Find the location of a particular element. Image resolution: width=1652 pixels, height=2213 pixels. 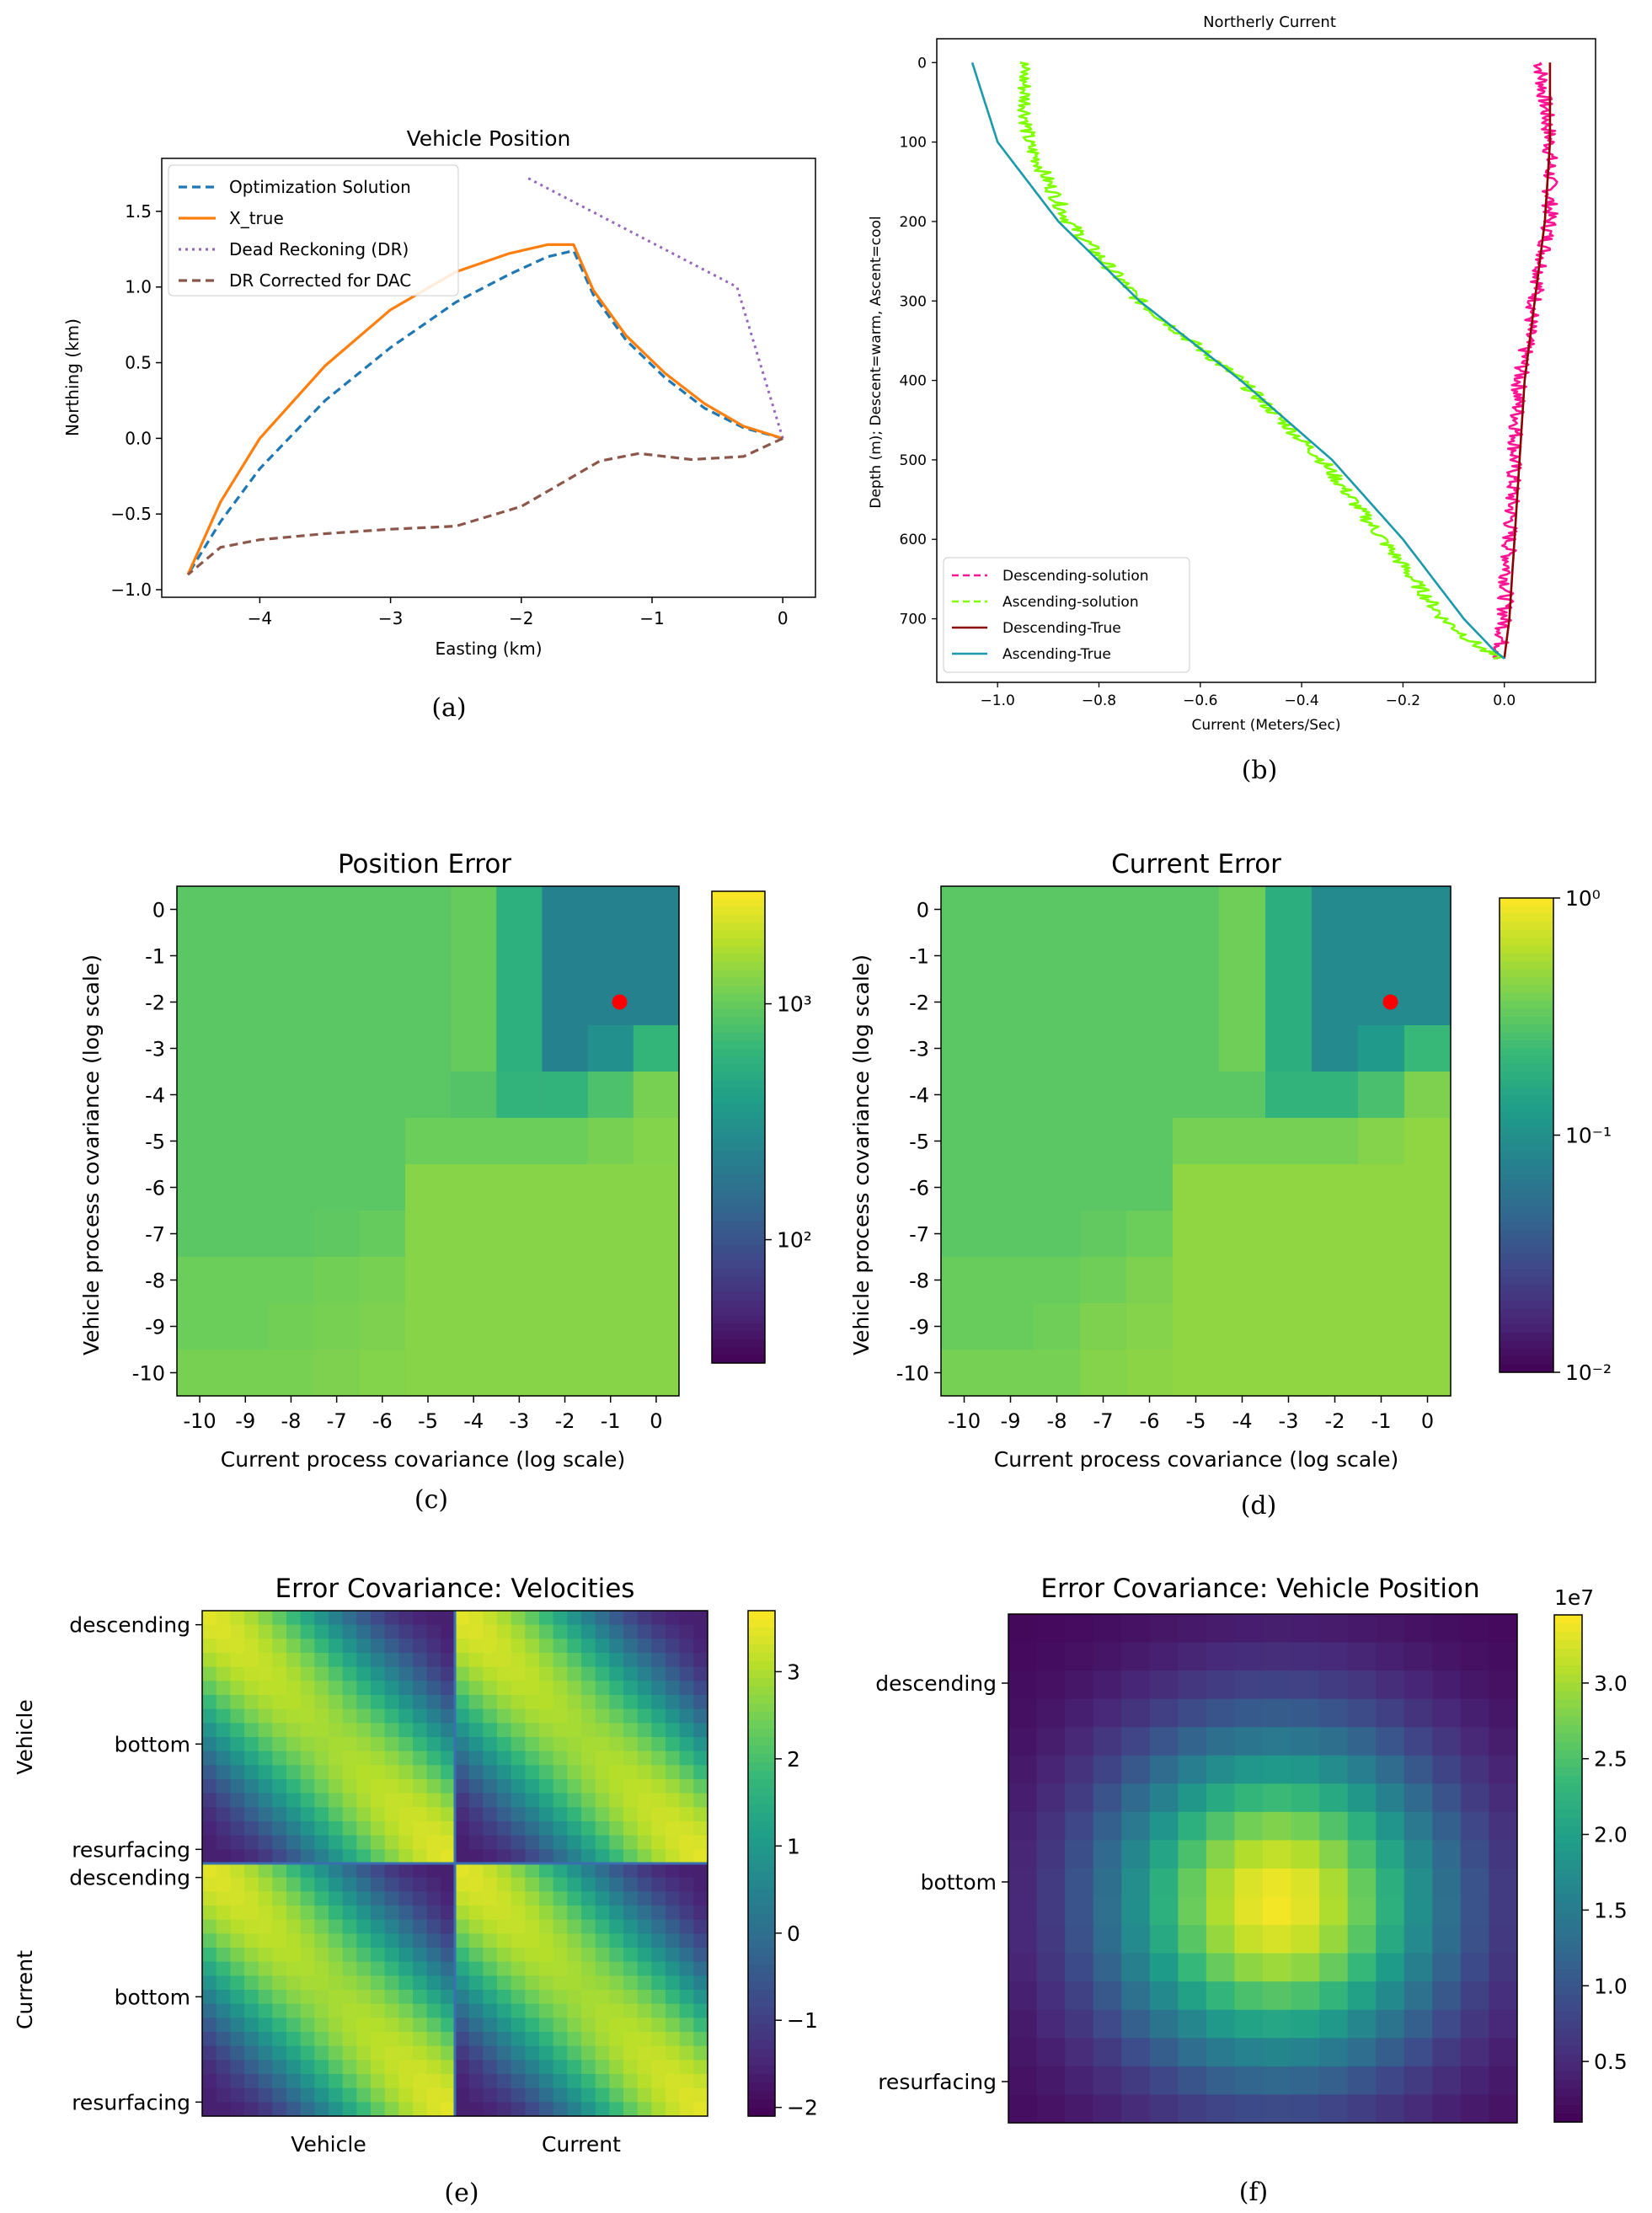

x-tick-label: -9 is located at coordinates (245, 1421).